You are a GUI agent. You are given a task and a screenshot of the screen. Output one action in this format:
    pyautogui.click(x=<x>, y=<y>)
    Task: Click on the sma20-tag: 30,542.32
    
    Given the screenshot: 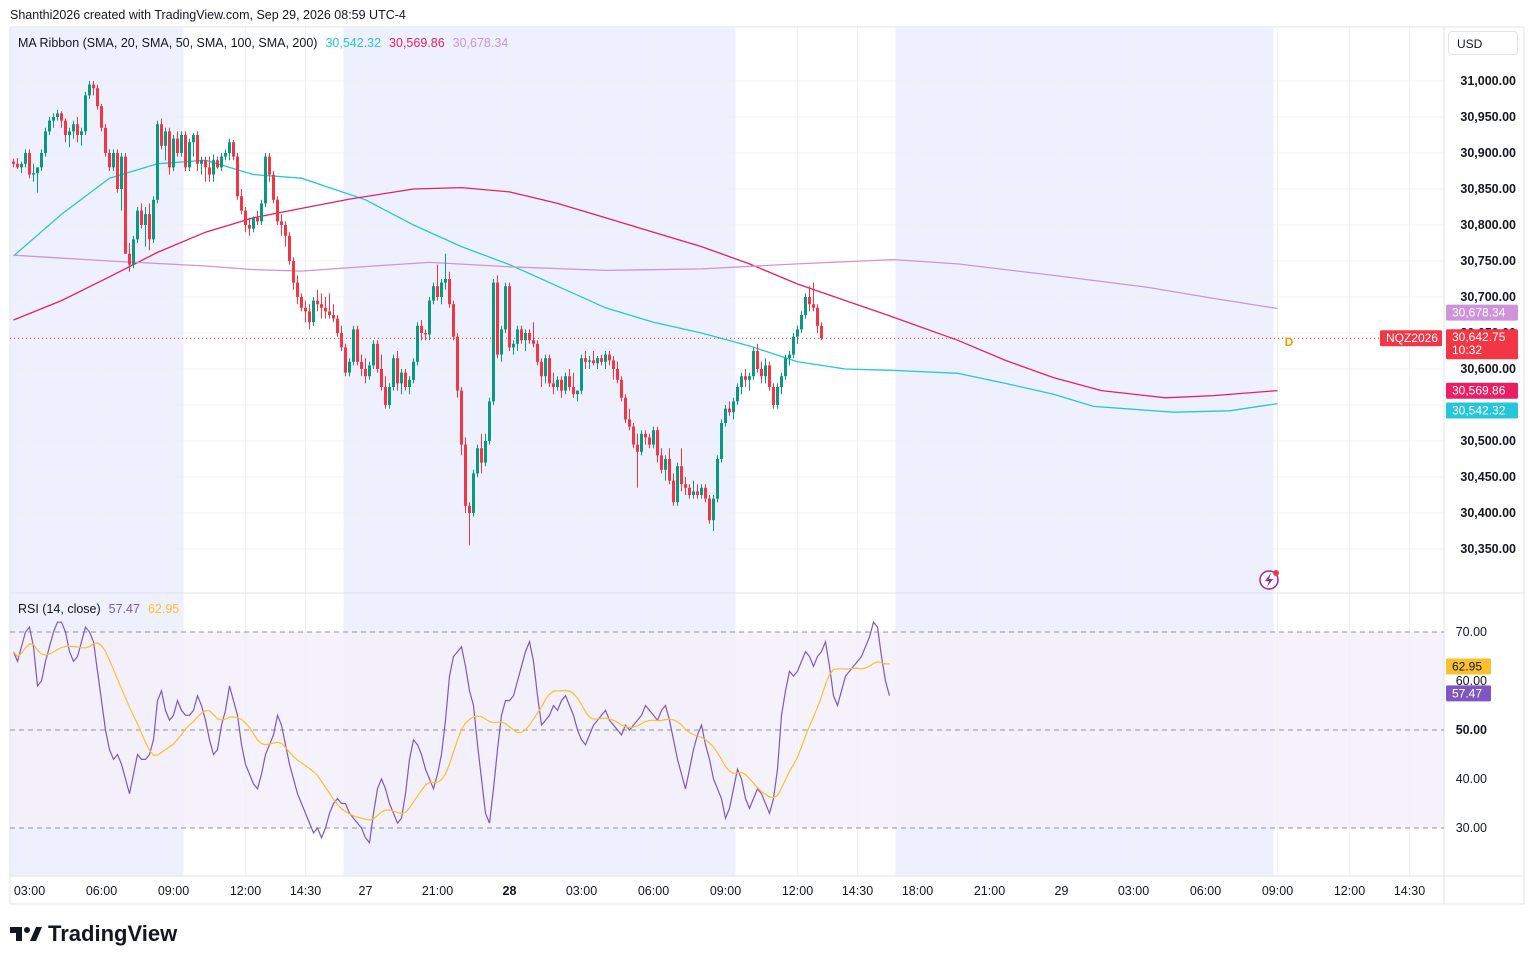 What is the action you would take?
    pyautogui.click(x=1482, y=410)
    